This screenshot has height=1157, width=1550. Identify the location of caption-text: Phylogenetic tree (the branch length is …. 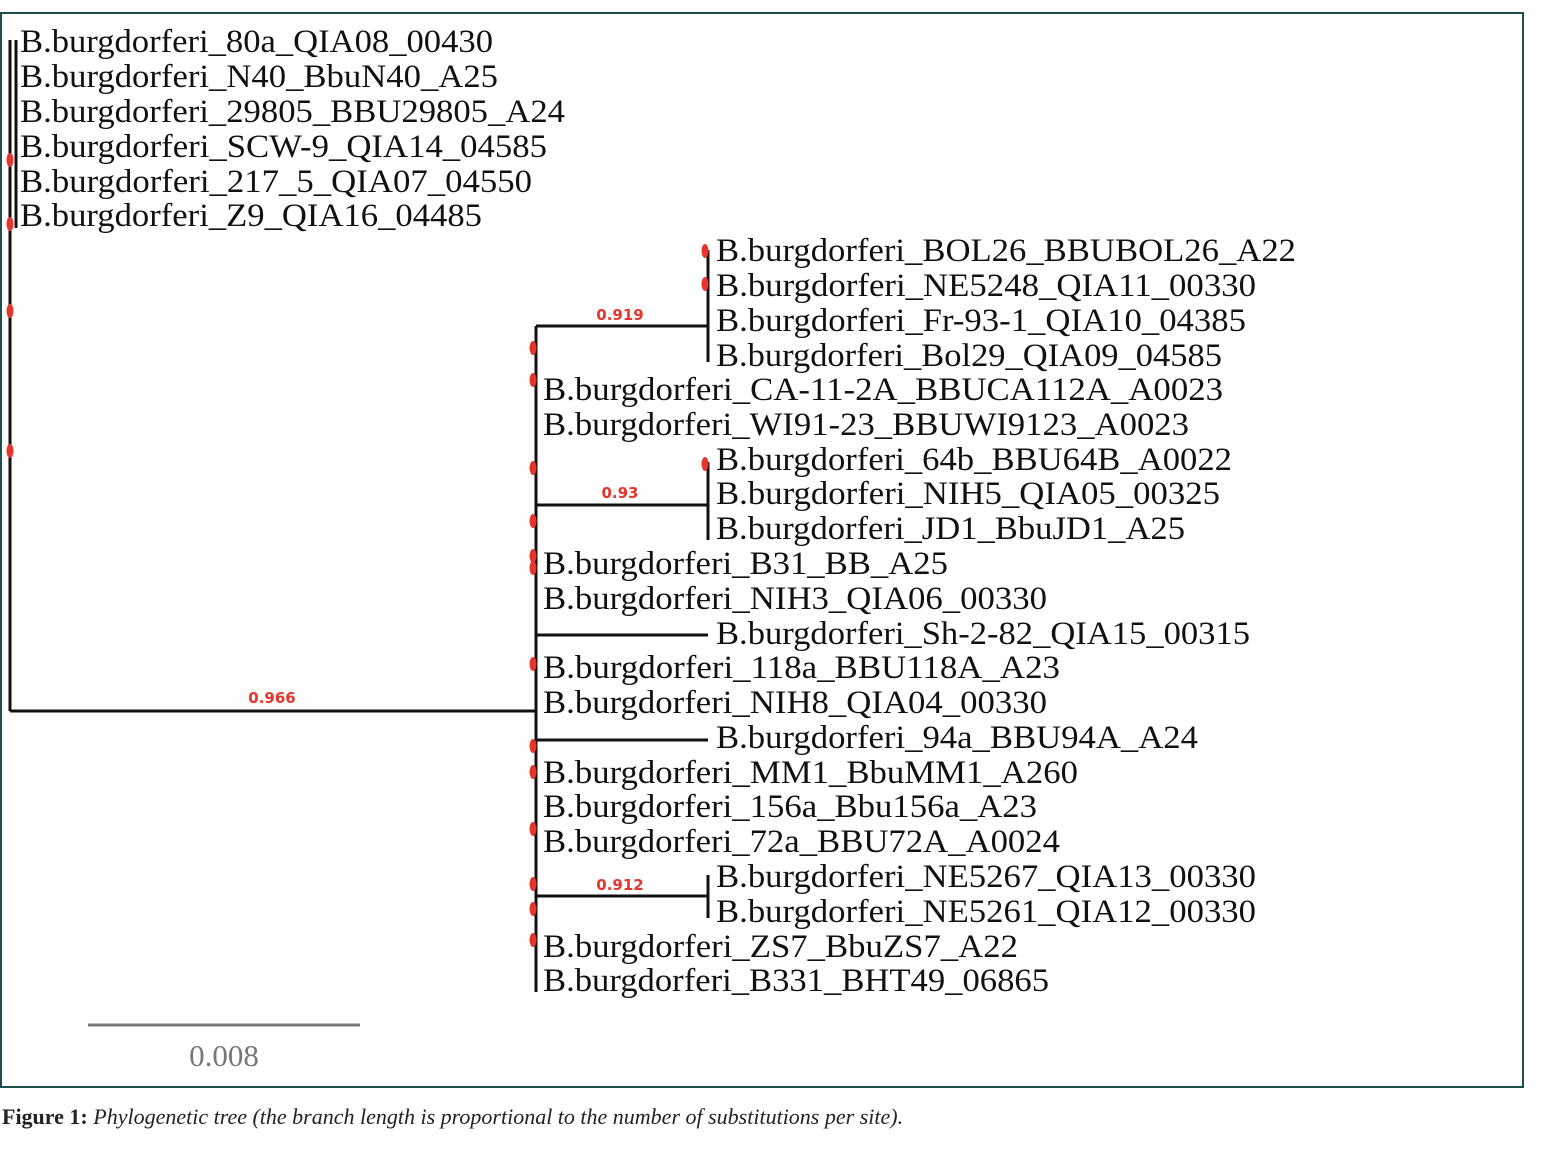
(498, 1116).